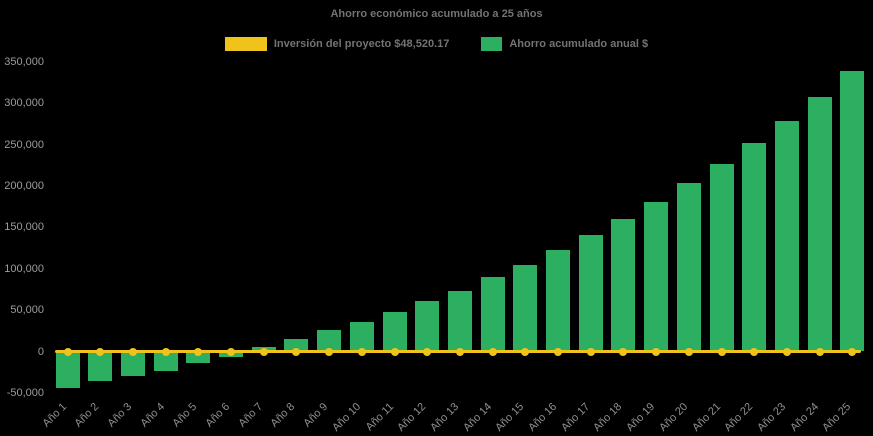  I want to click on savings-bar-año-18, so click(623, 285).